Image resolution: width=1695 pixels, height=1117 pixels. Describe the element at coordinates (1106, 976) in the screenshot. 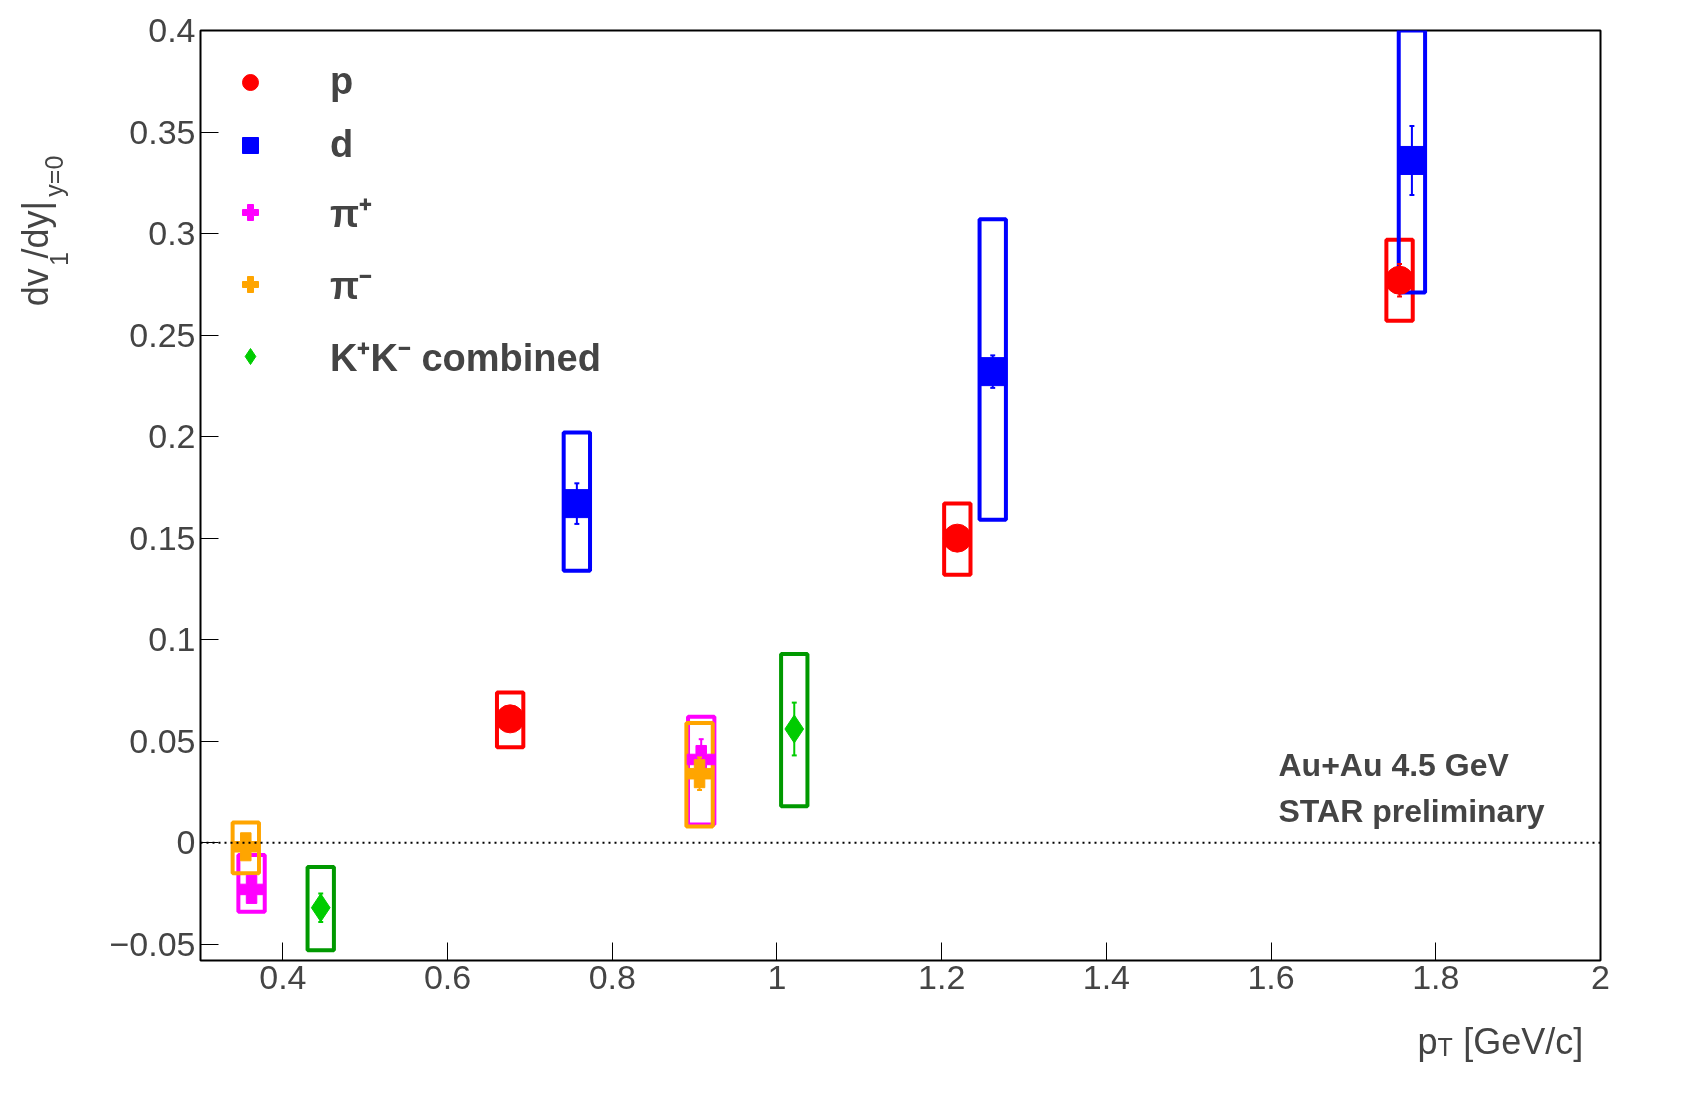

I see `x-tick-label: 1.4` at that location.